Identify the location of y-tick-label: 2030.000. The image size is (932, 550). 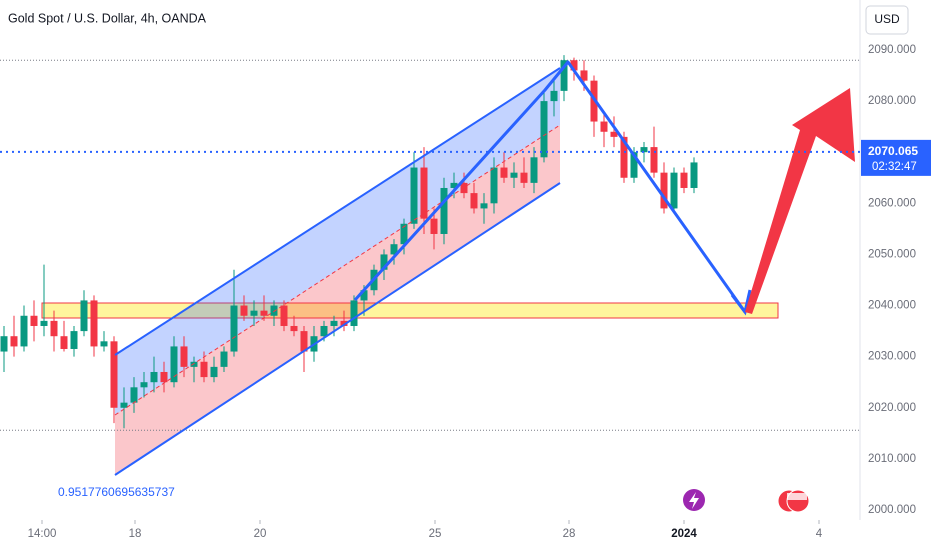
(892, 357).